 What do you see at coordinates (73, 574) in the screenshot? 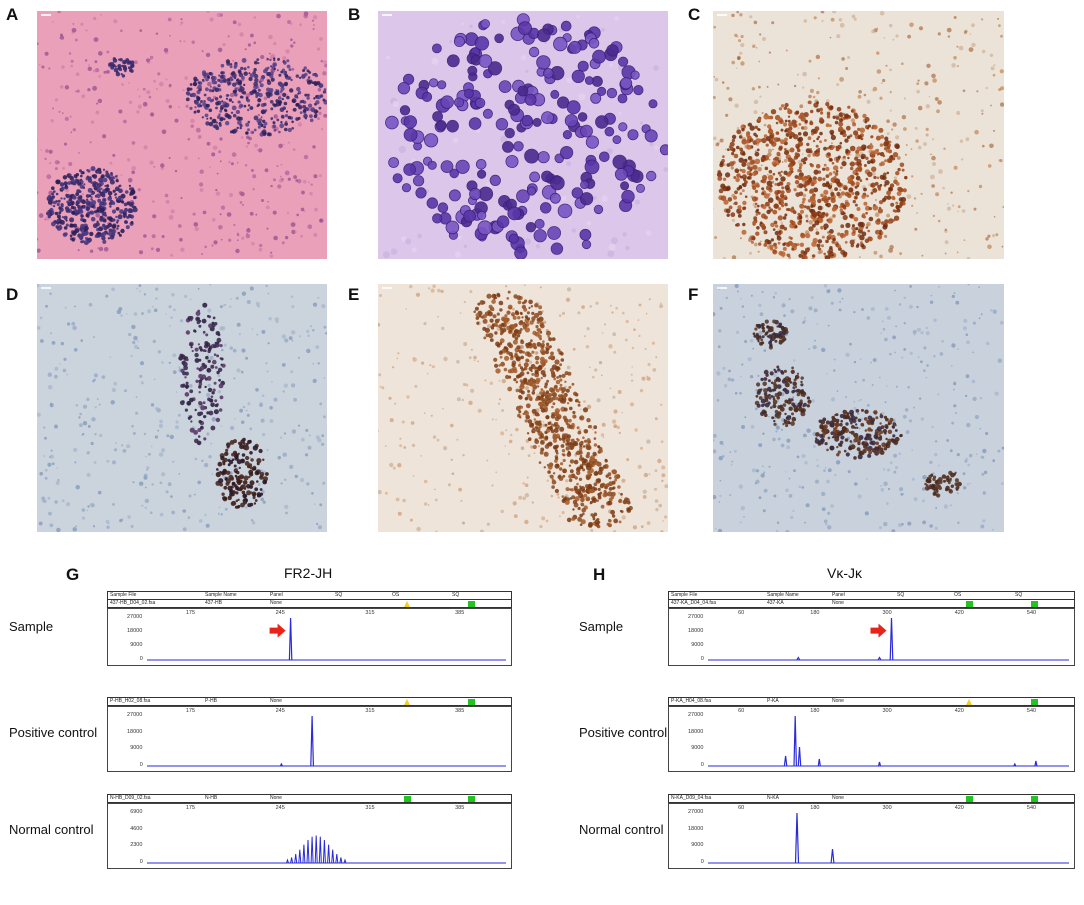
I see `panel-label-g: G` at bounding box center [73, 574].